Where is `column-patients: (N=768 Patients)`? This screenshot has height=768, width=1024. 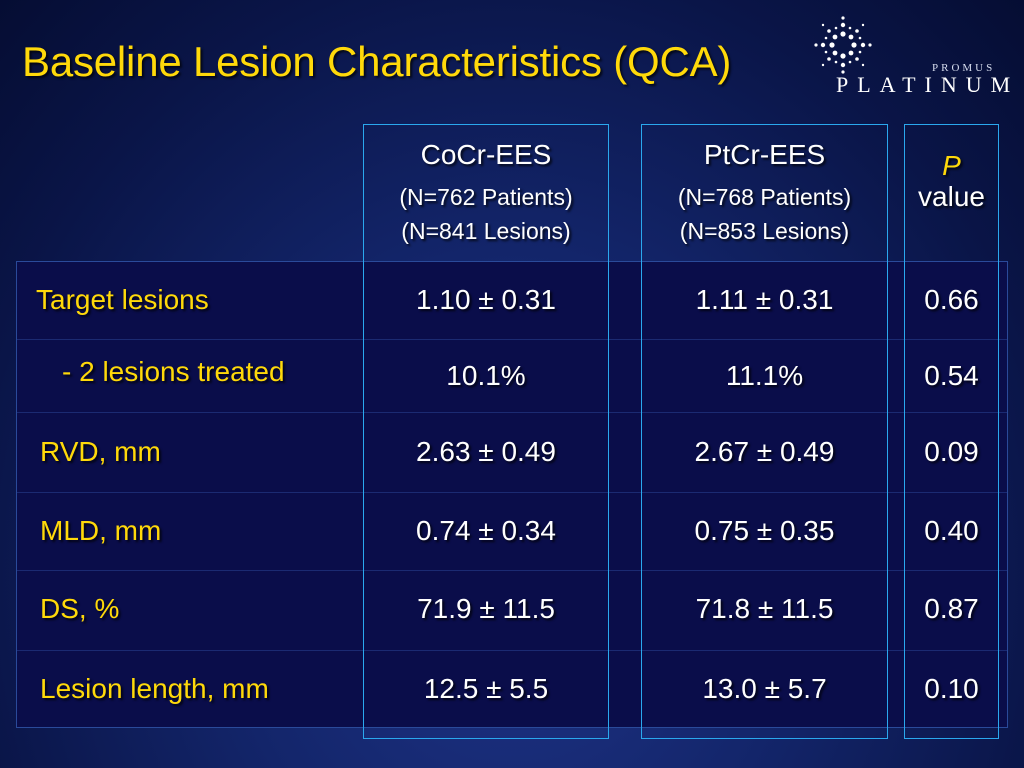
column-patients: (N=768 Patients) is located at coordinates (764, 197).